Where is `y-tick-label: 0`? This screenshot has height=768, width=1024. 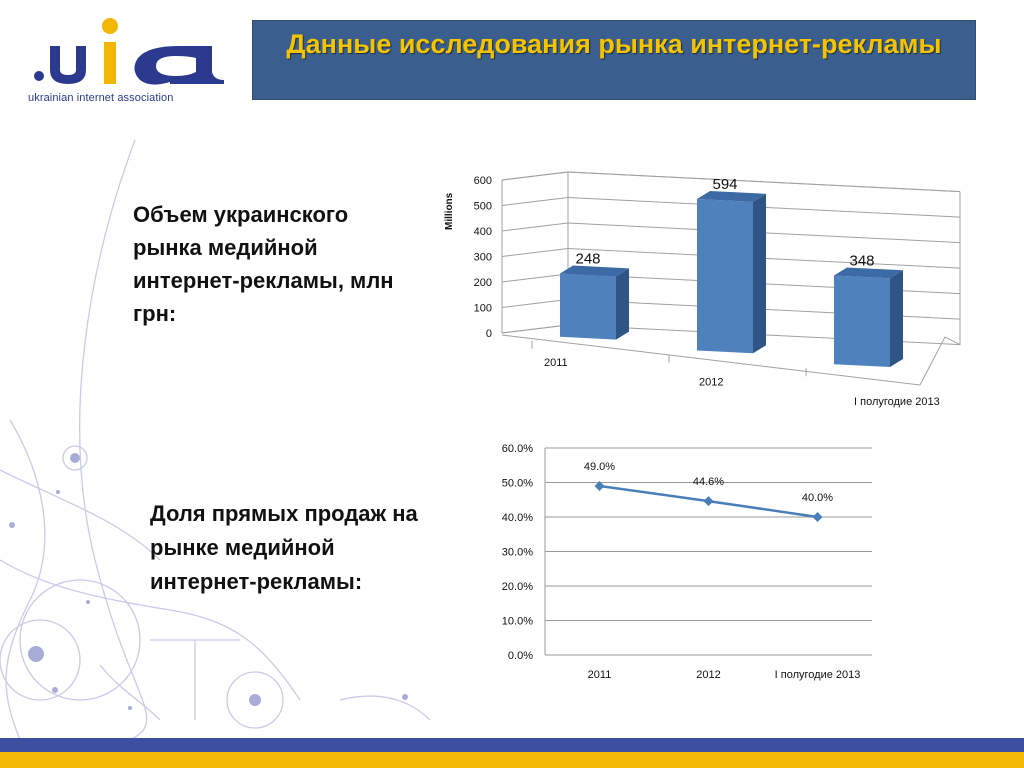
y-tick-label: 0 is located at coordinates (489, 334).